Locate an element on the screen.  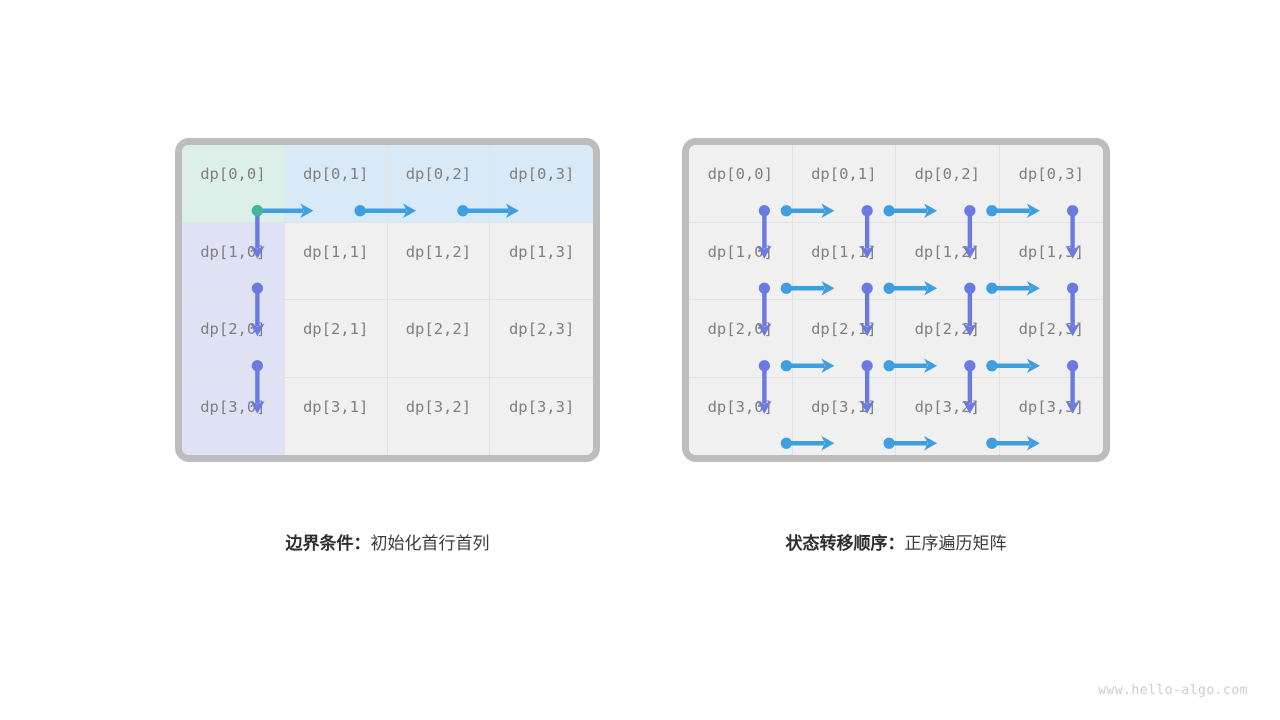
caption-left-detail: 初始化首行首列 is located at coordinates (430, 544).